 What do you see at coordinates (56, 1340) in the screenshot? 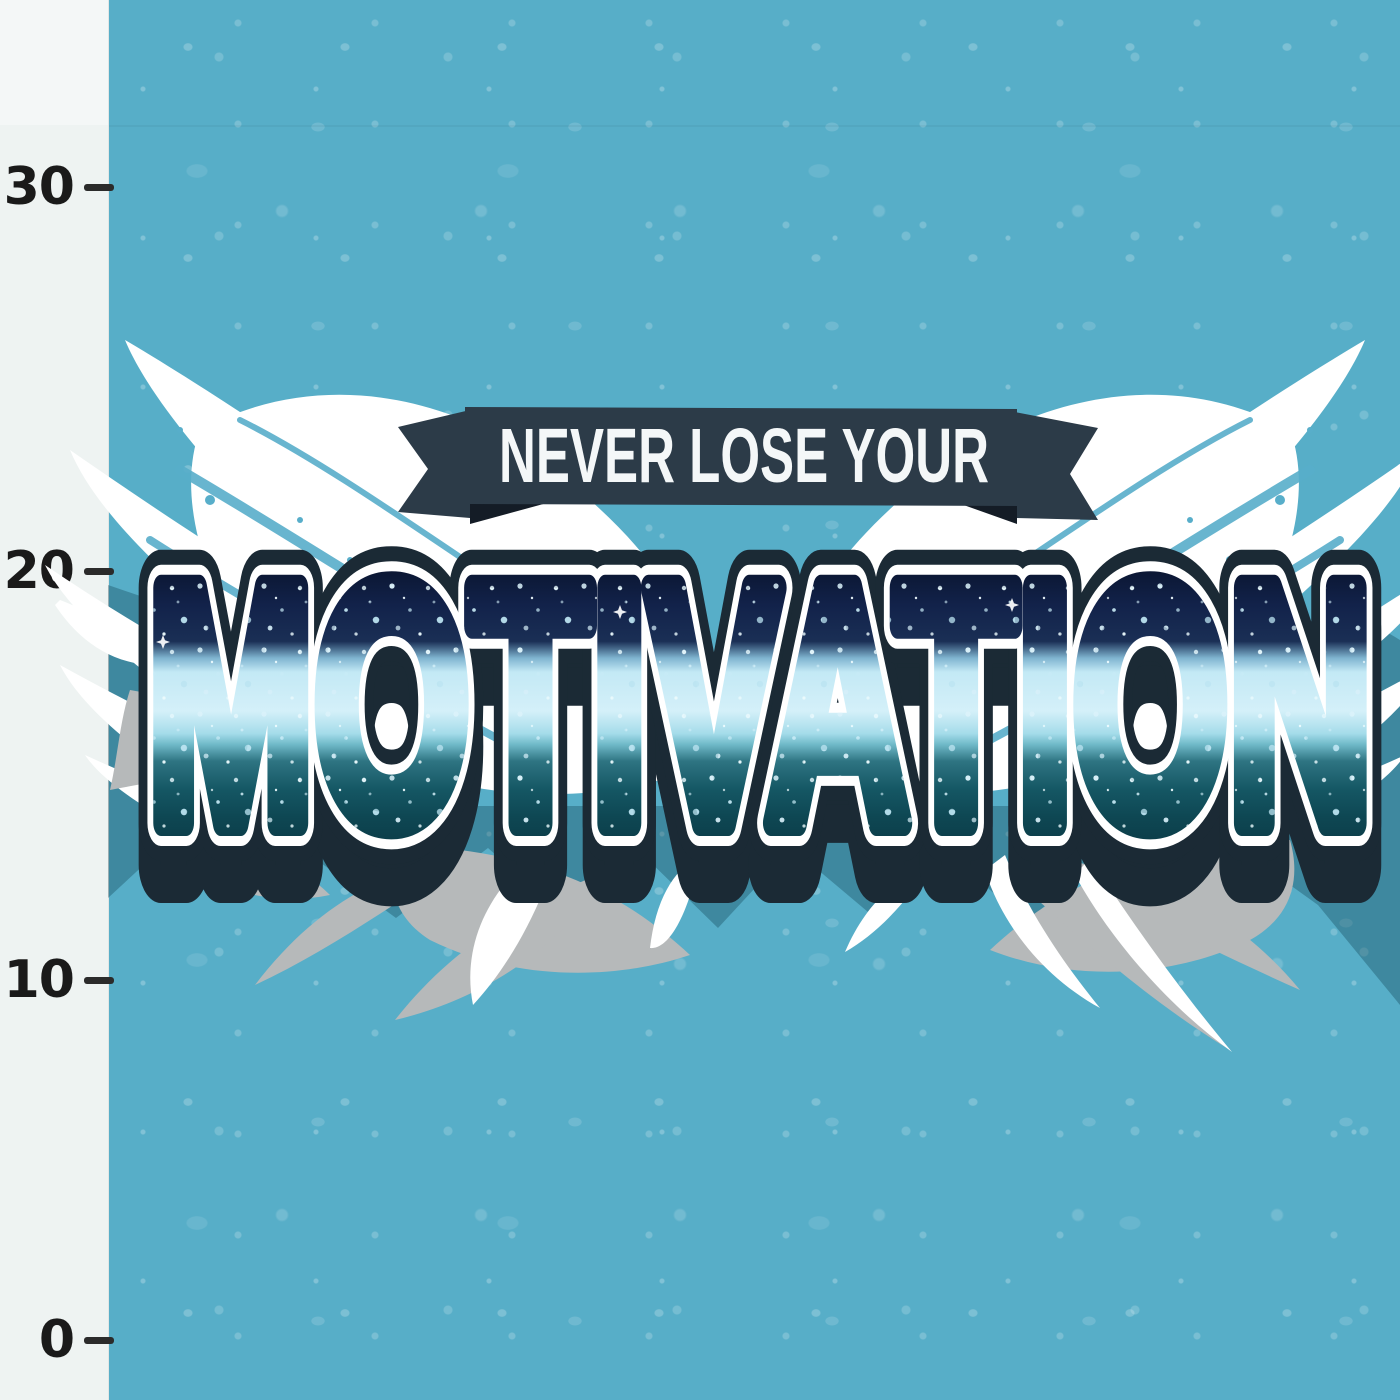
I see `ruler-label-0: 0` at bounding box center [56, 1340].